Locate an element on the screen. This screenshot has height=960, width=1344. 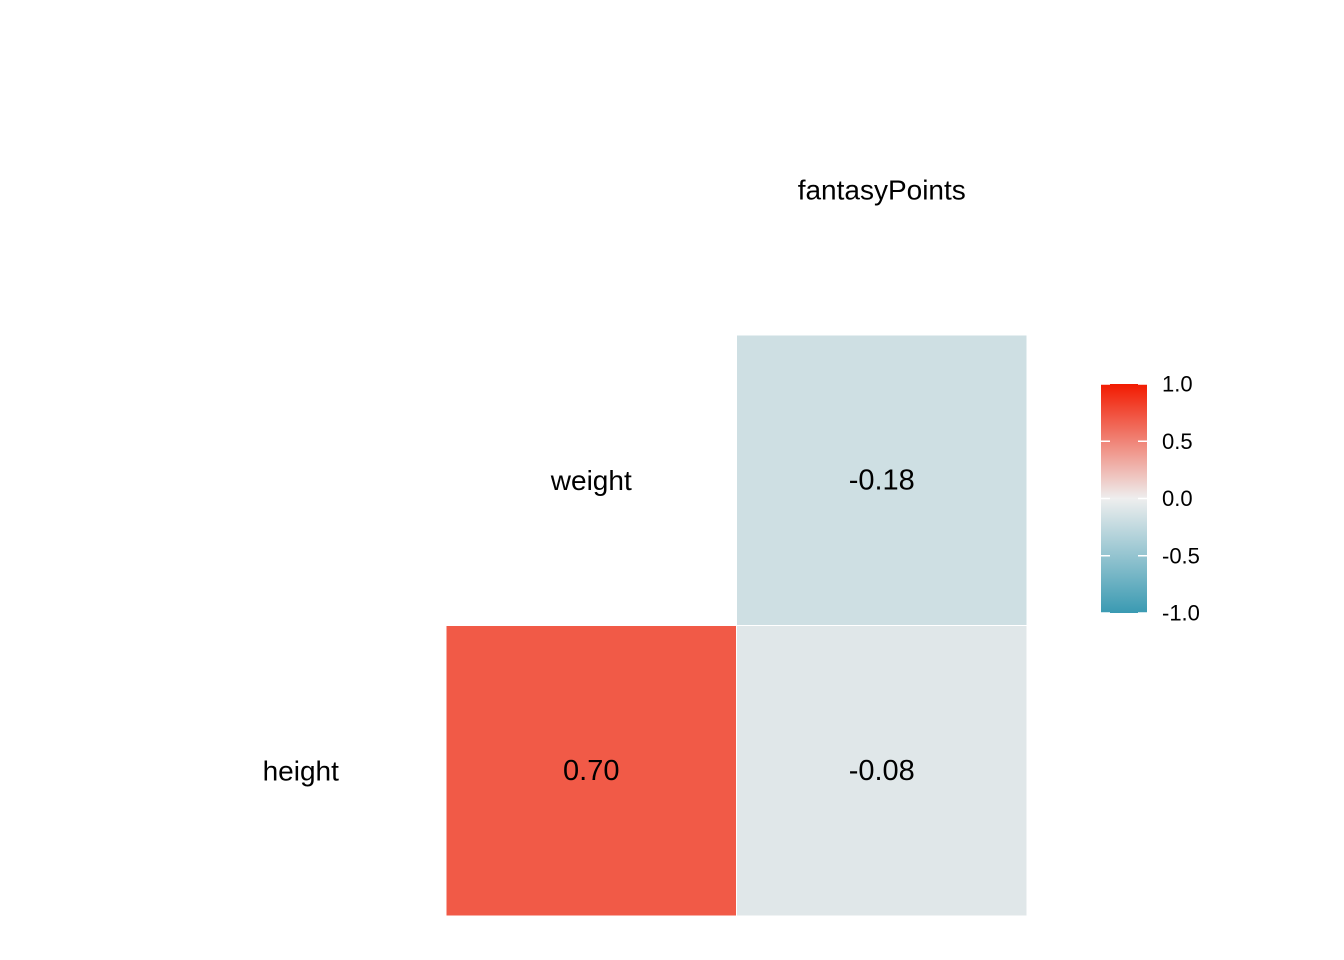
heatmap-cell-weight-fantasyPoints is located at coordinates (882, 480).